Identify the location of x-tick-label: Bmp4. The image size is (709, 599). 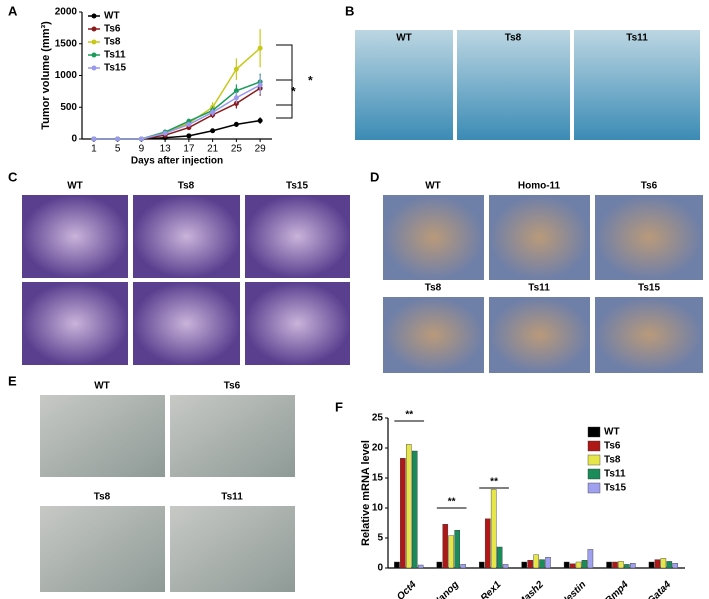
(617, 589).